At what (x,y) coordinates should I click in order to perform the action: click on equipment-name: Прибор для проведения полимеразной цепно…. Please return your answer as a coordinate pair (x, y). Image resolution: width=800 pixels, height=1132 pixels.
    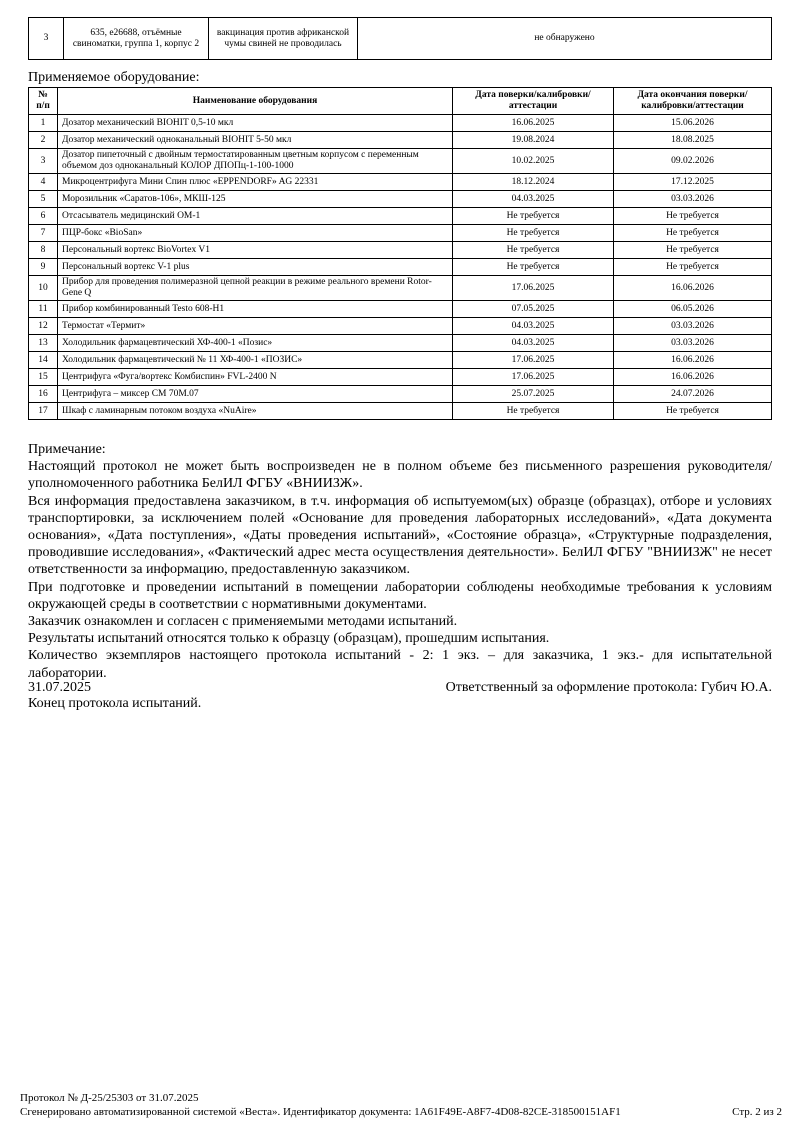
    Looking at the image, I should click on (255, 288).